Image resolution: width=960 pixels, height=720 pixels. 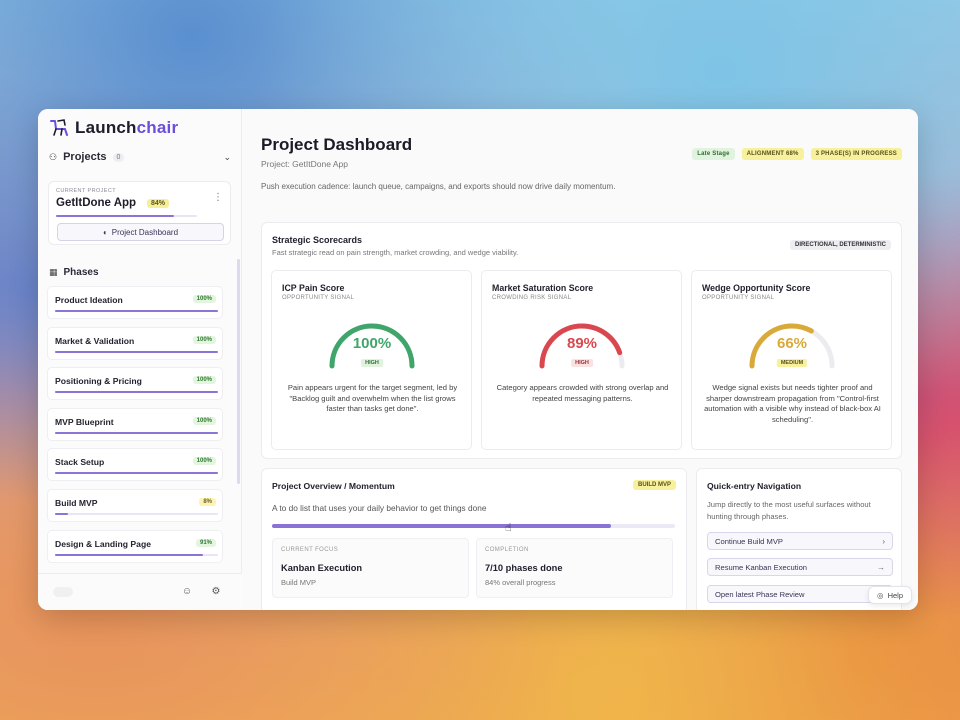 I want to click on continue-build-mvp-button: Continue Build MVP ›, so click(x=800, y=541).